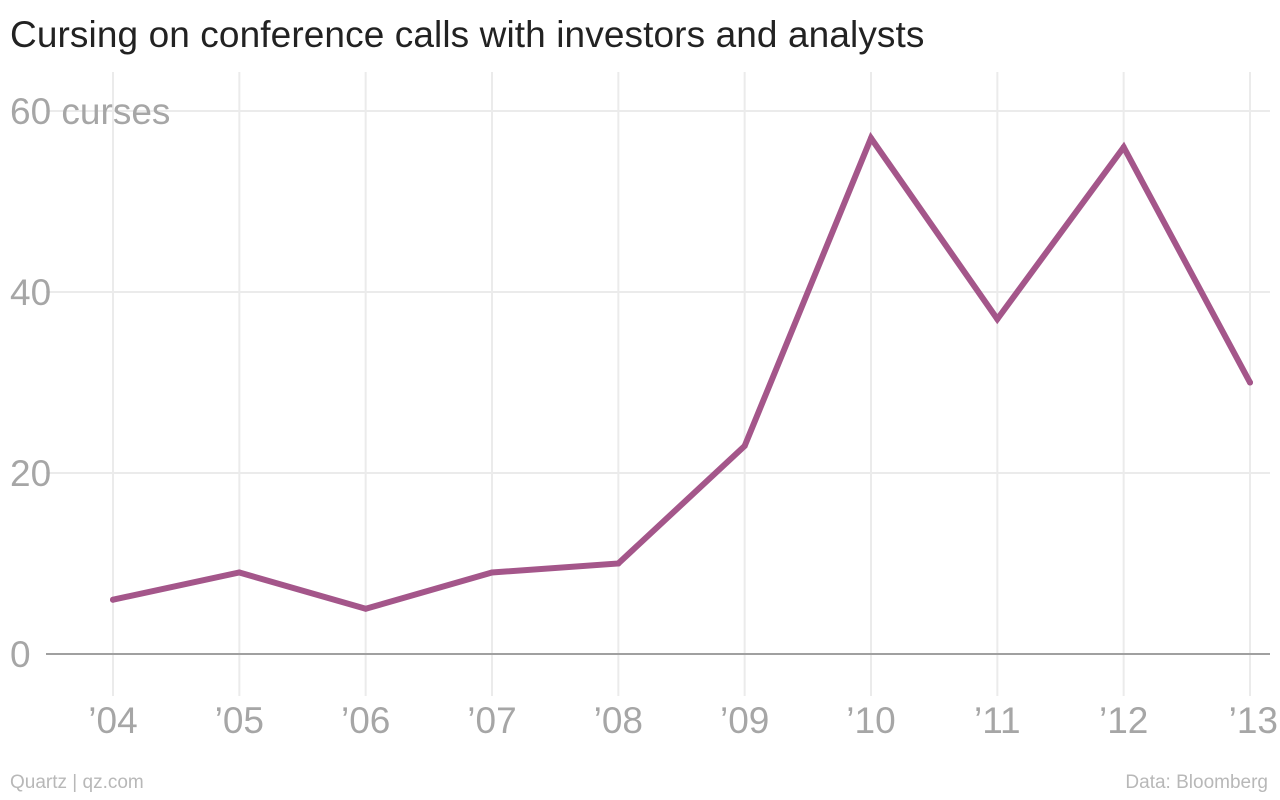 The image size is (1280, 800). I want to click on footer-source-right: Data: Bloomberg, so click(1196, 782).